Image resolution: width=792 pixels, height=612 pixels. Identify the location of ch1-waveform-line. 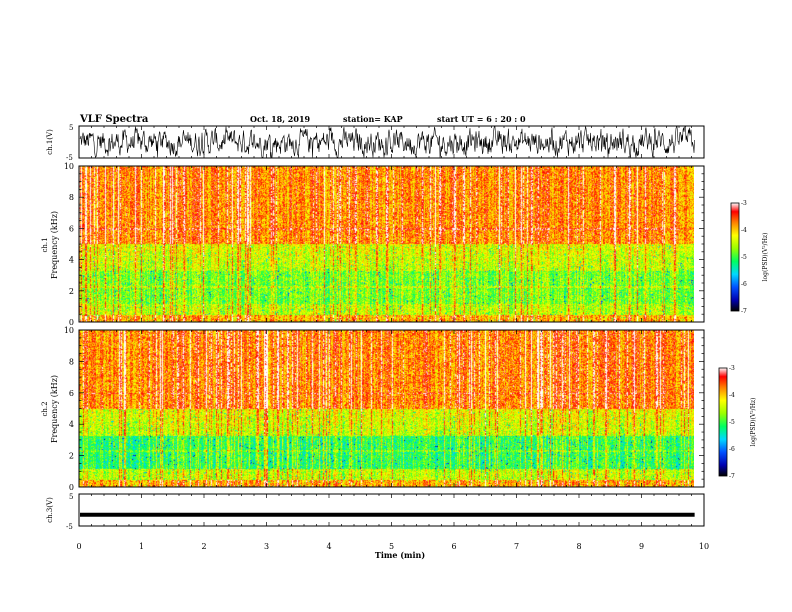
(387, 142).